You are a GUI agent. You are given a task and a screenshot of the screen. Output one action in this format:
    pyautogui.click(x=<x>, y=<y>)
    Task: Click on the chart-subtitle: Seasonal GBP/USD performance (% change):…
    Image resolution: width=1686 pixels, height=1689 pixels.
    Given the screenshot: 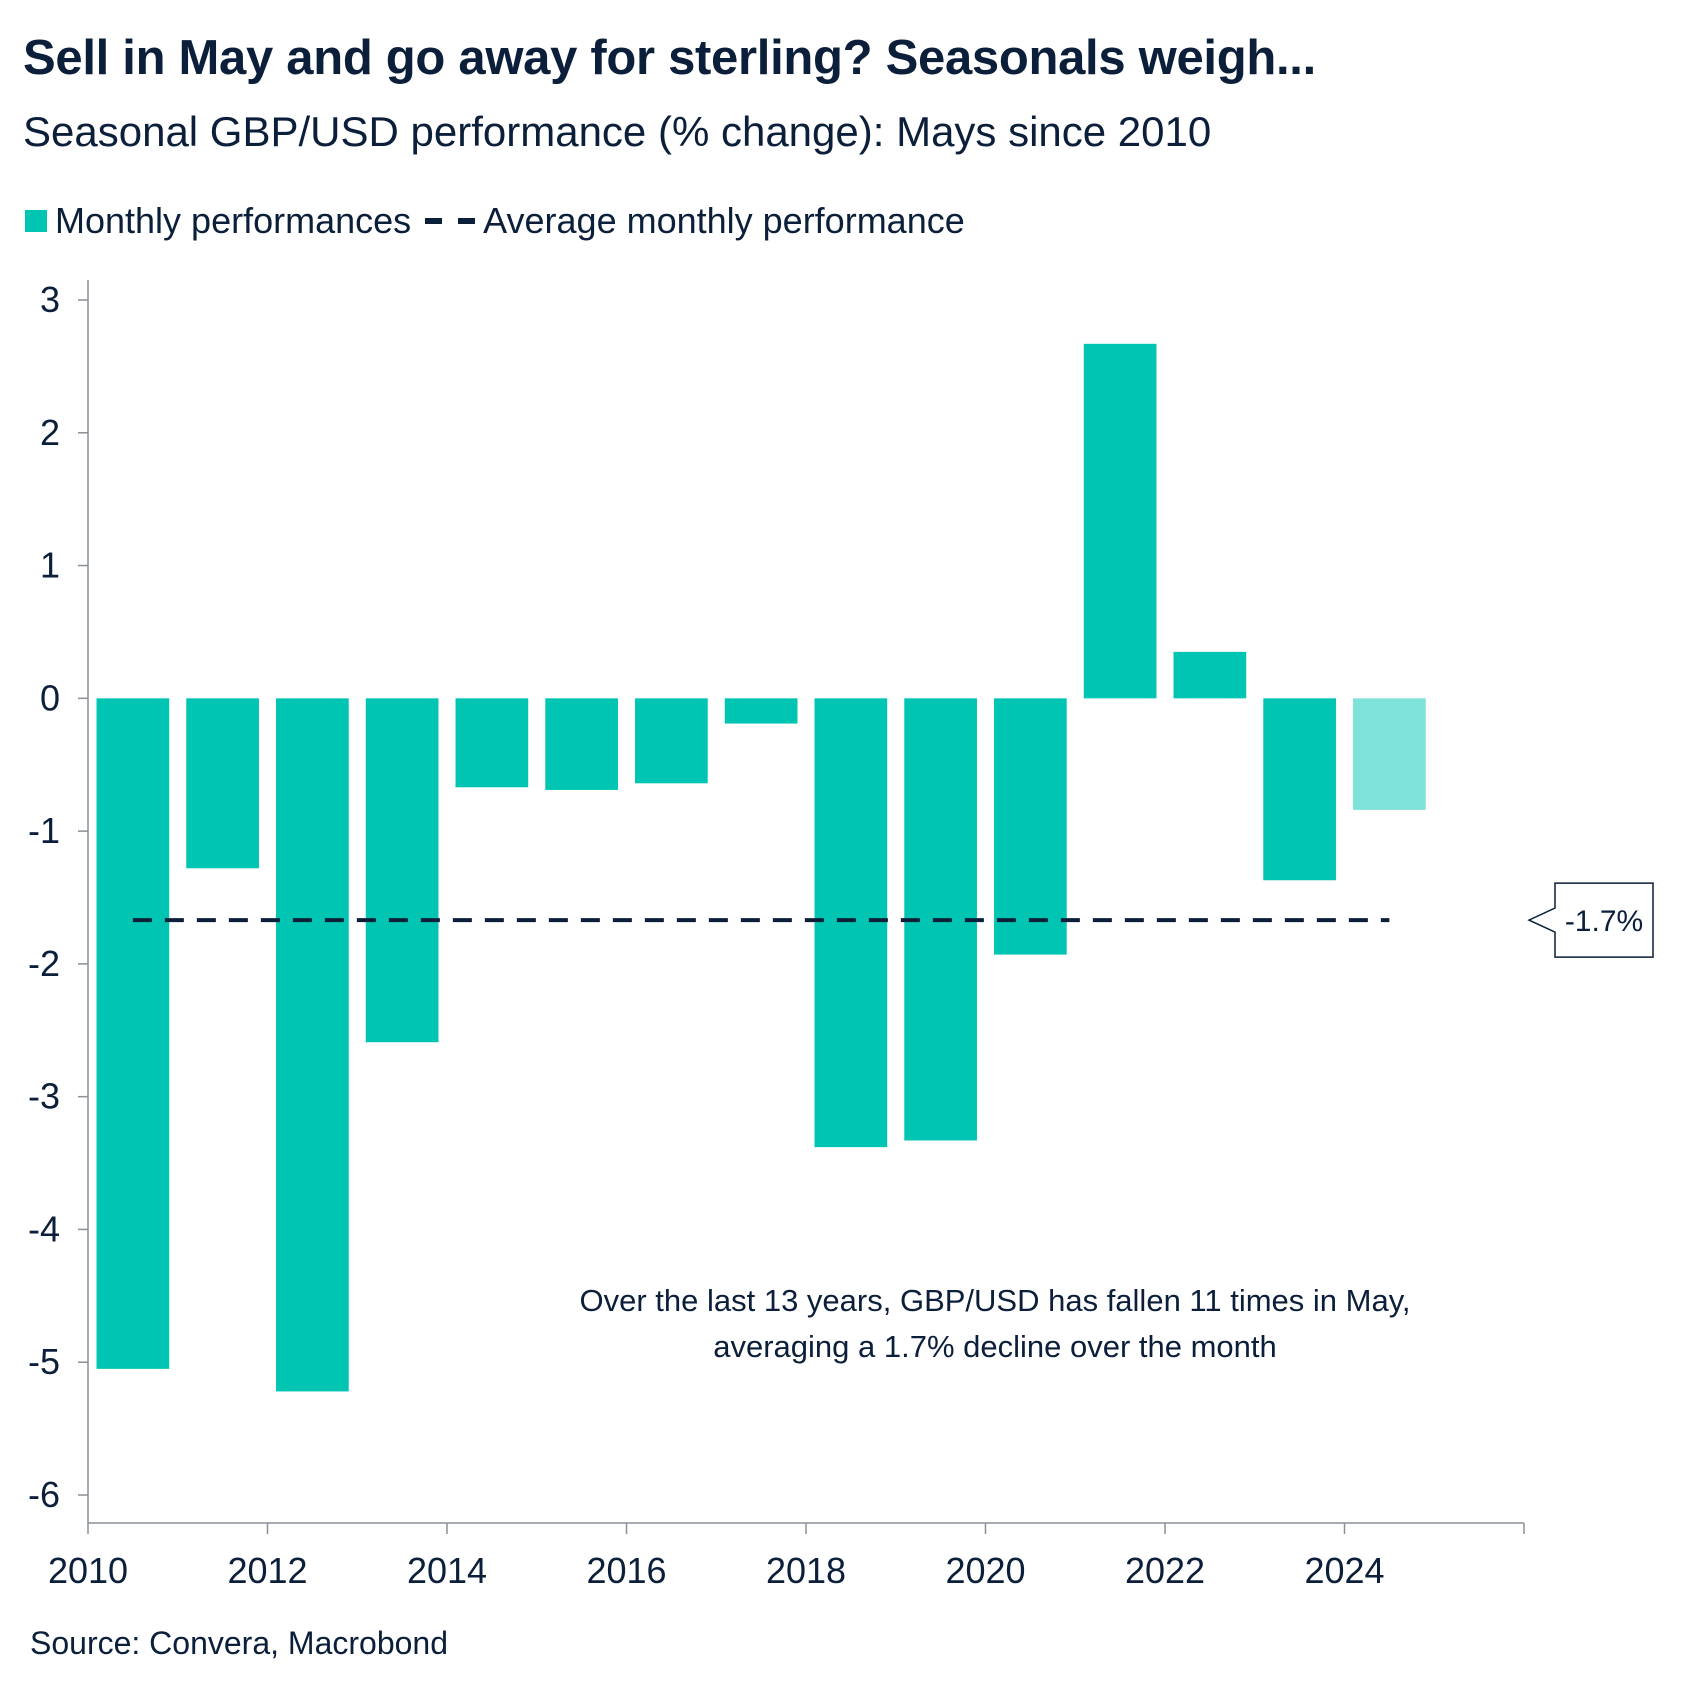 What is the action you would take?
    pyautogui.click(x=617, y=131)
    